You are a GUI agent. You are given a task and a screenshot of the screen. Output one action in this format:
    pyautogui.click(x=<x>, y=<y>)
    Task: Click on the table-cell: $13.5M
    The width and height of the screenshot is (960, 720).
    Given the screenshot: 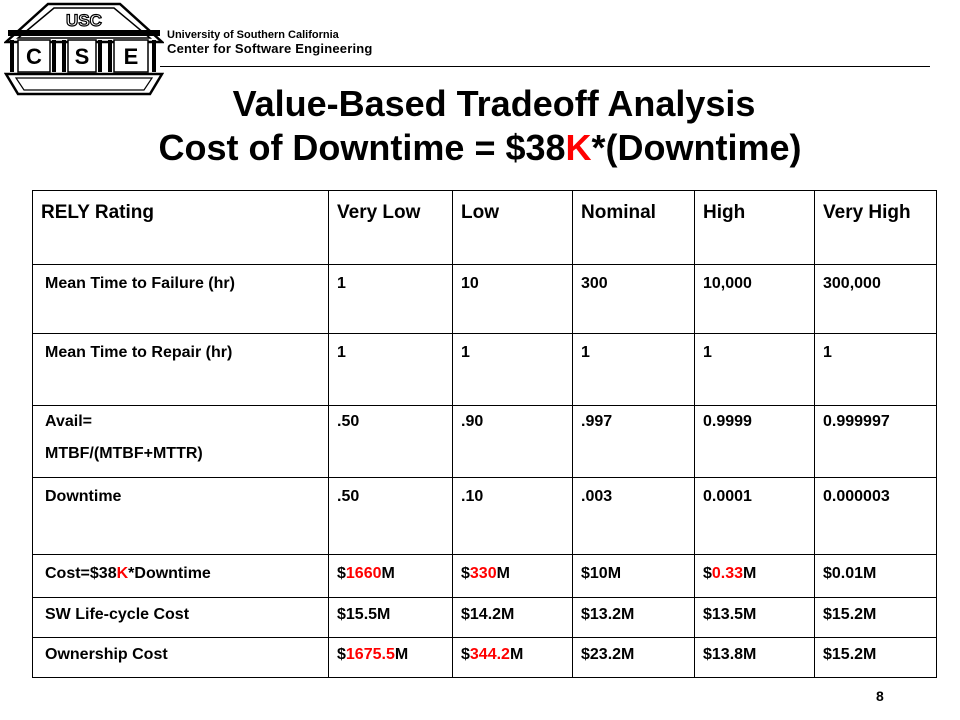 What is the action you would take?
    pyautogui.click(x=754, y=617)
    